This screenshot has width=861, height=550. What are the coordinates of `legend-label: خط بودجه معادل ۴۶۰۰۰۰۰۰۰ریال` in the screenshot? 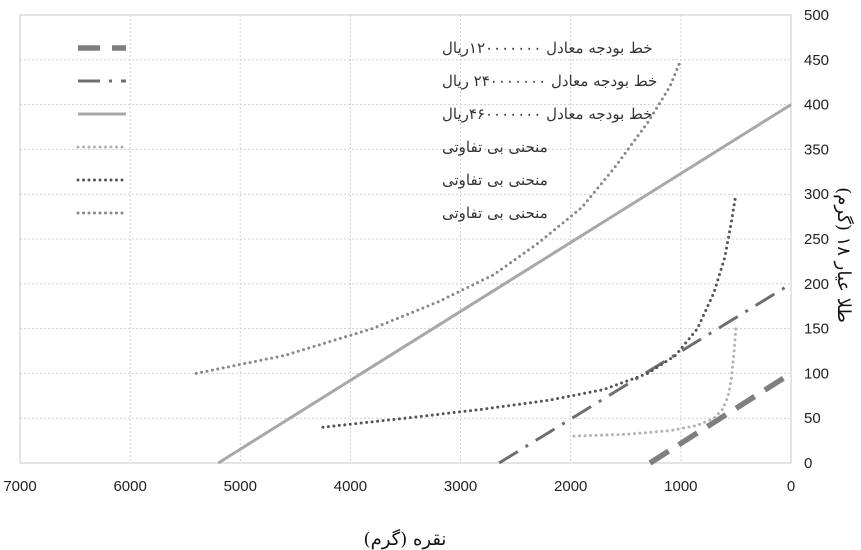 It's located at (547, 114).